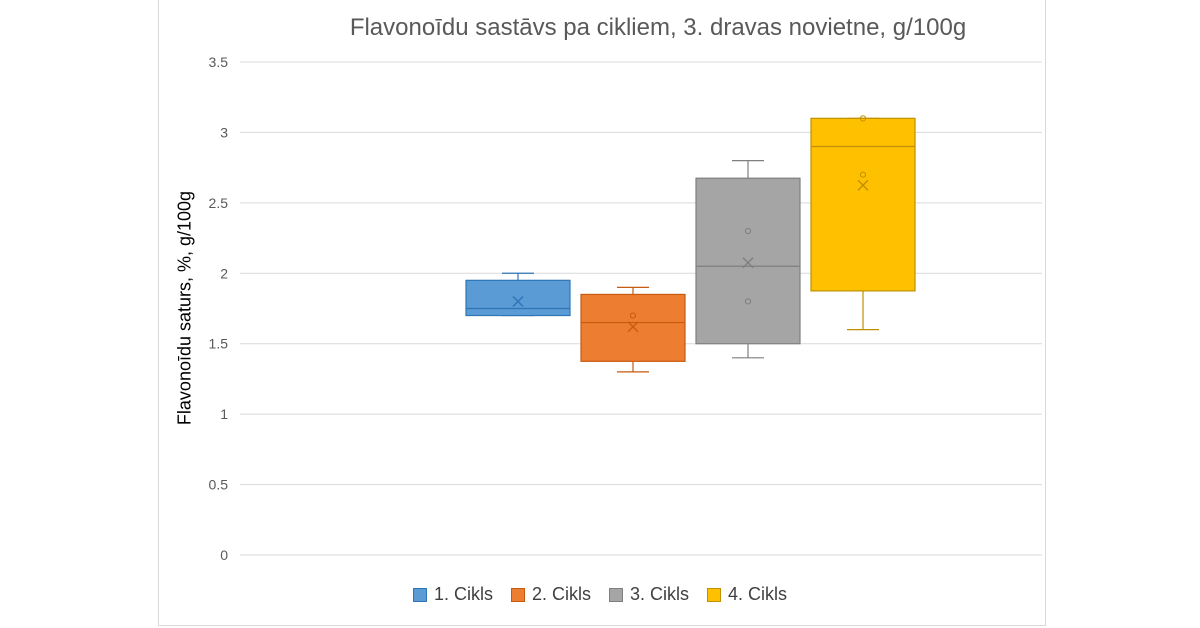 This screenshot has height=628, width=1200. I want to click on y-tick-label: 1.5, so click(219, 344).